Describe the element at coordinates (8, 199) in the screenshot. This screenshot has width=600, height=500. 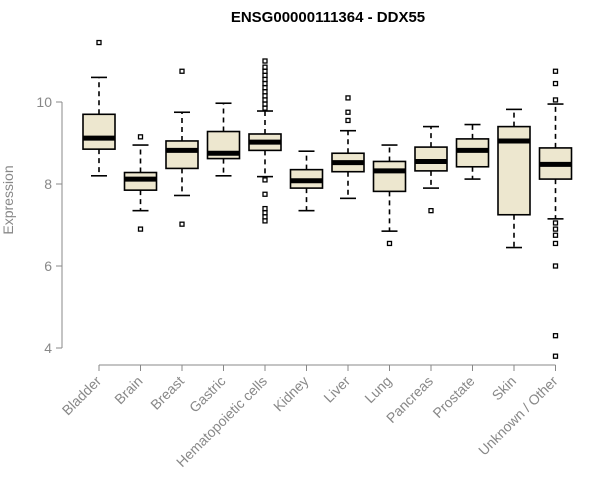
I see `y-axis-label: Expression` at that location.